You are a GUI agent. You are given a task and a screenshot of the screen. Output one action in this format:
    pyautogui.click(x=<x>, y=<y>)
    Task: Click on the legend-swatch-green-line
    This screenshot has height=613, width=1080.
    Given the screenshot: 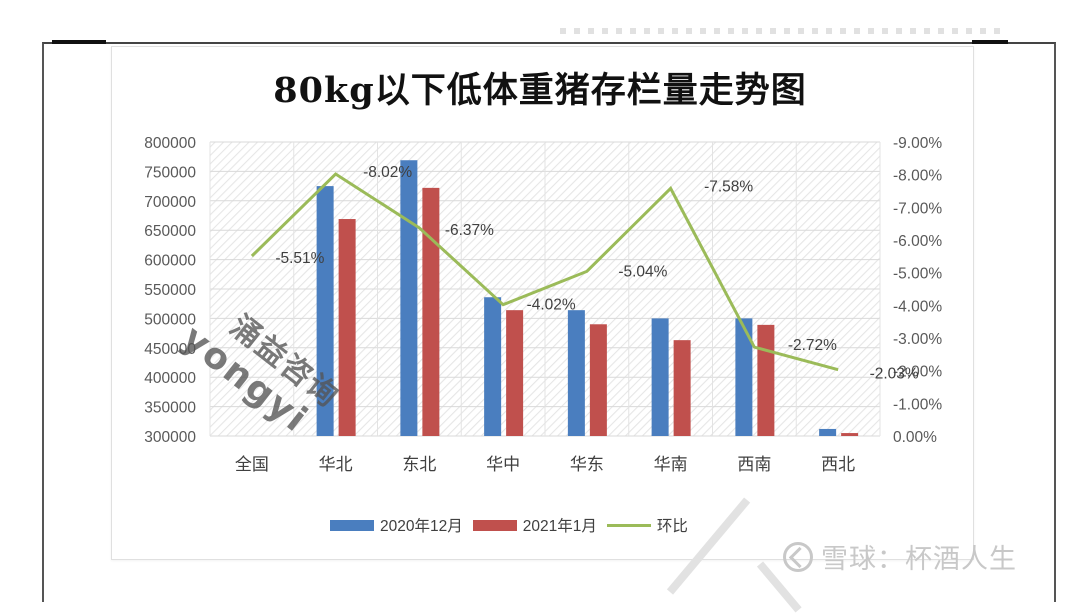 What is the action you would take?
    pyautogui.click(x=628, y=525)
    